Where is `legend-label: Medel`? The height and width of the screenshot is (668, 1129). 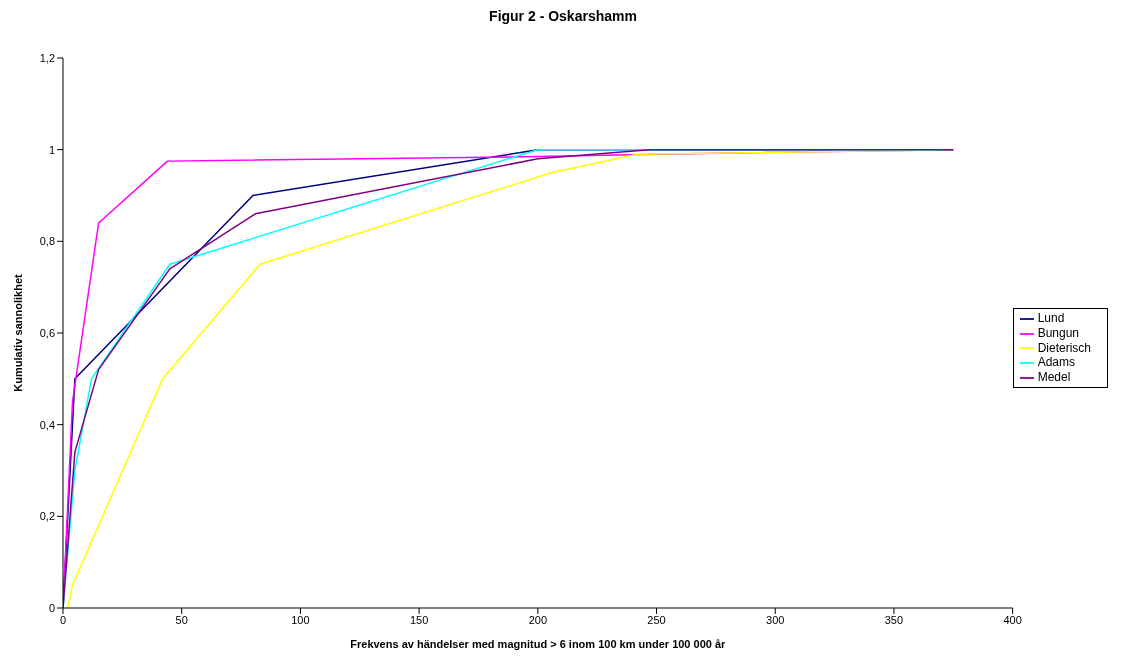
legend-label: Medel is located at coordinates (1054, 377).